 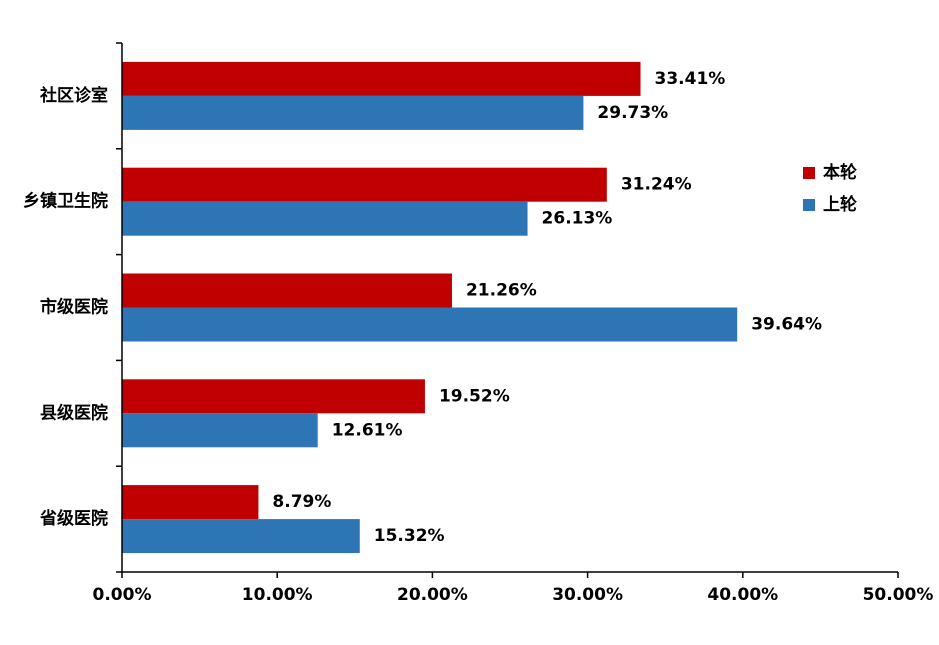 What do you see at coordinates (501, 291) in the screenshot?
I see `data-label-current-2: 21.26%` at bounding box center [501, 291].